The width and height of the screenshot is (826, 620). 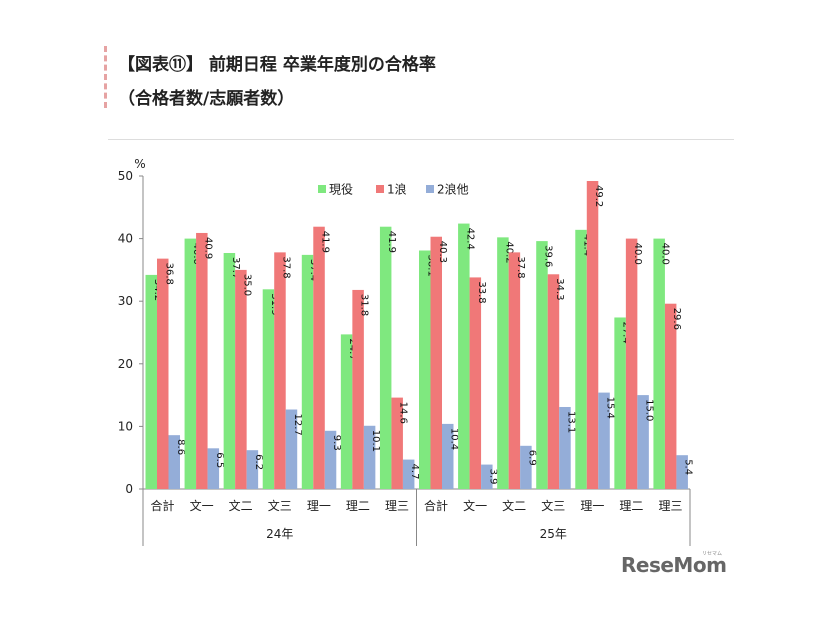 What do you see at coordinates (207, 248) in the screenshot?
I see `bar-value-label: 40.9` at bounding box center [207, 248].